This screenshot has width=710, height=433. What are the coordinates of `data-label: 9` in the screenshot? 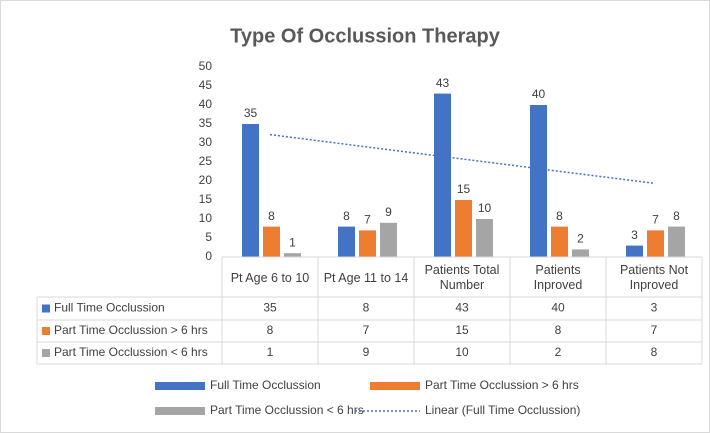 It's located at (388, 212).